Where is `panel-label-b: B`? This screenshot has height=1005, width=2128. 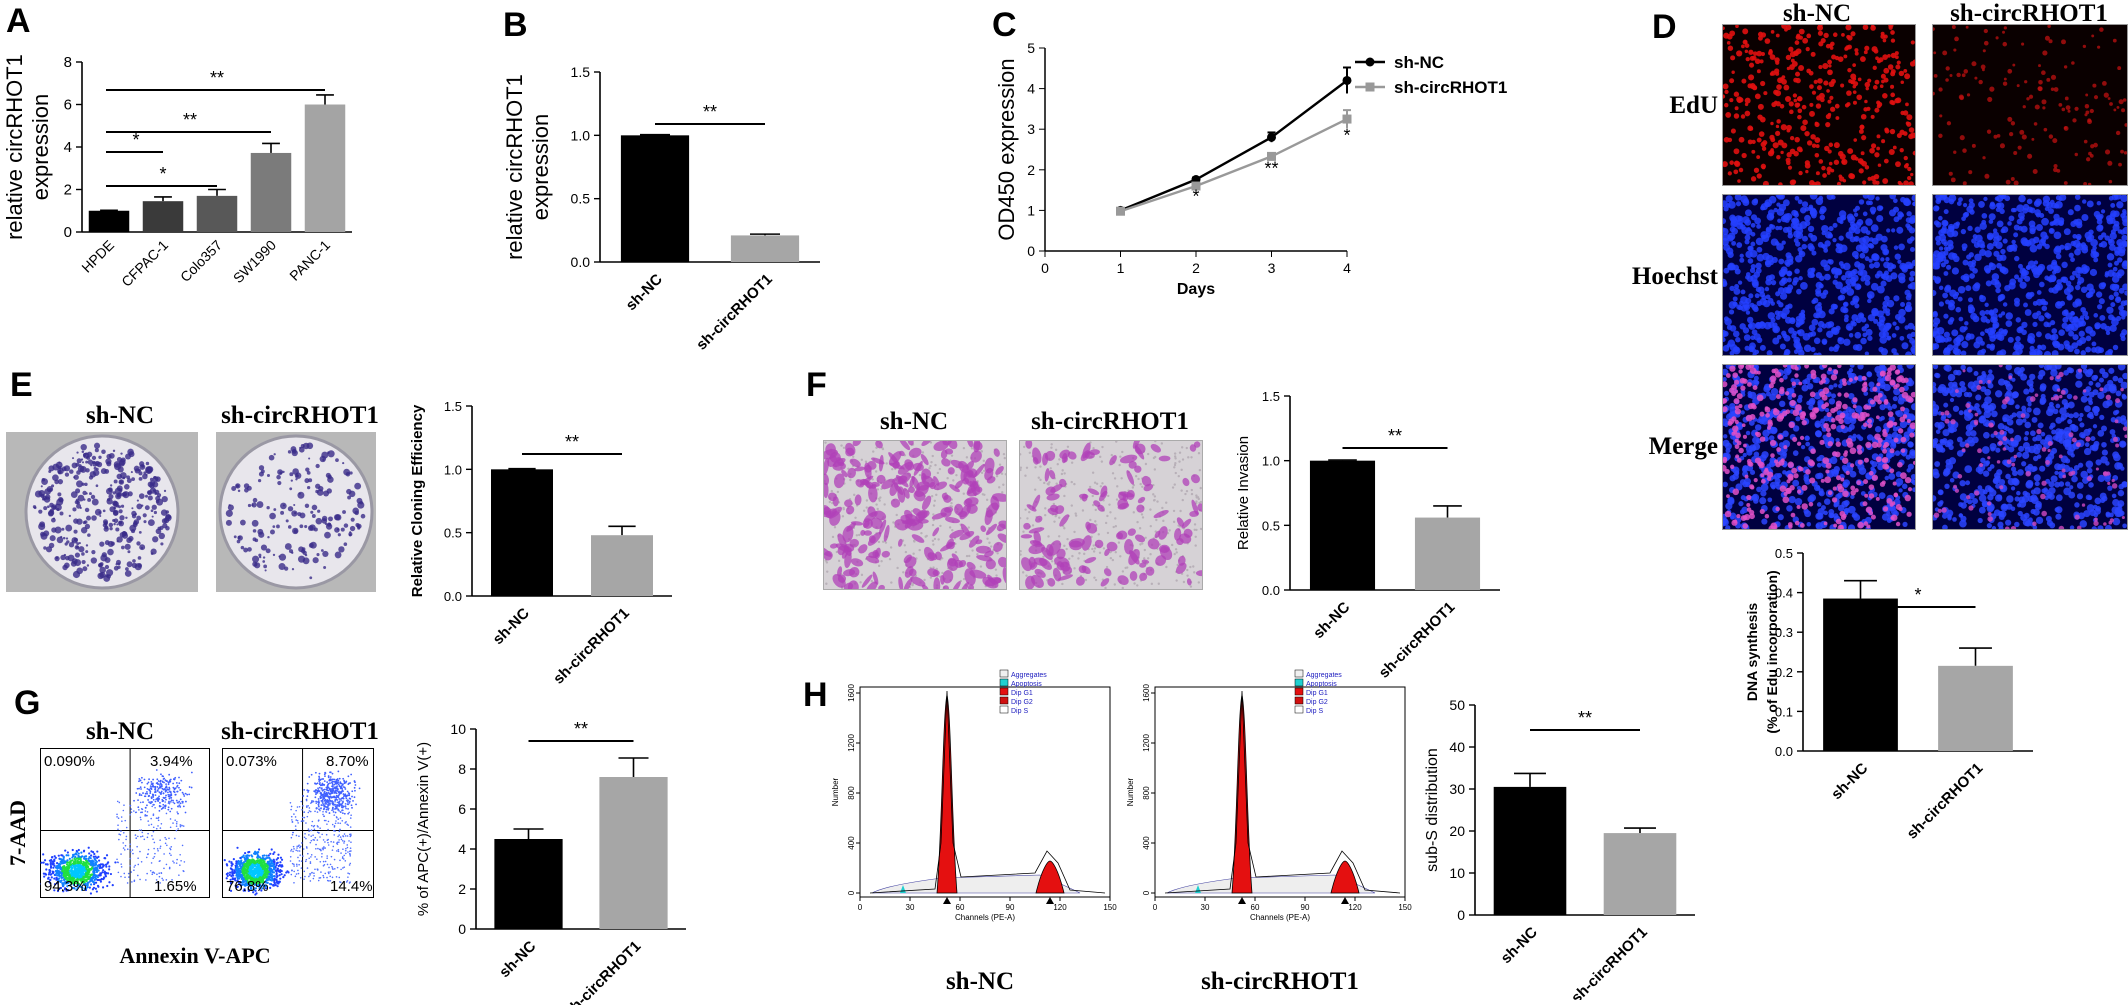 panel-label-b: B is located at coordinates (515, 25).